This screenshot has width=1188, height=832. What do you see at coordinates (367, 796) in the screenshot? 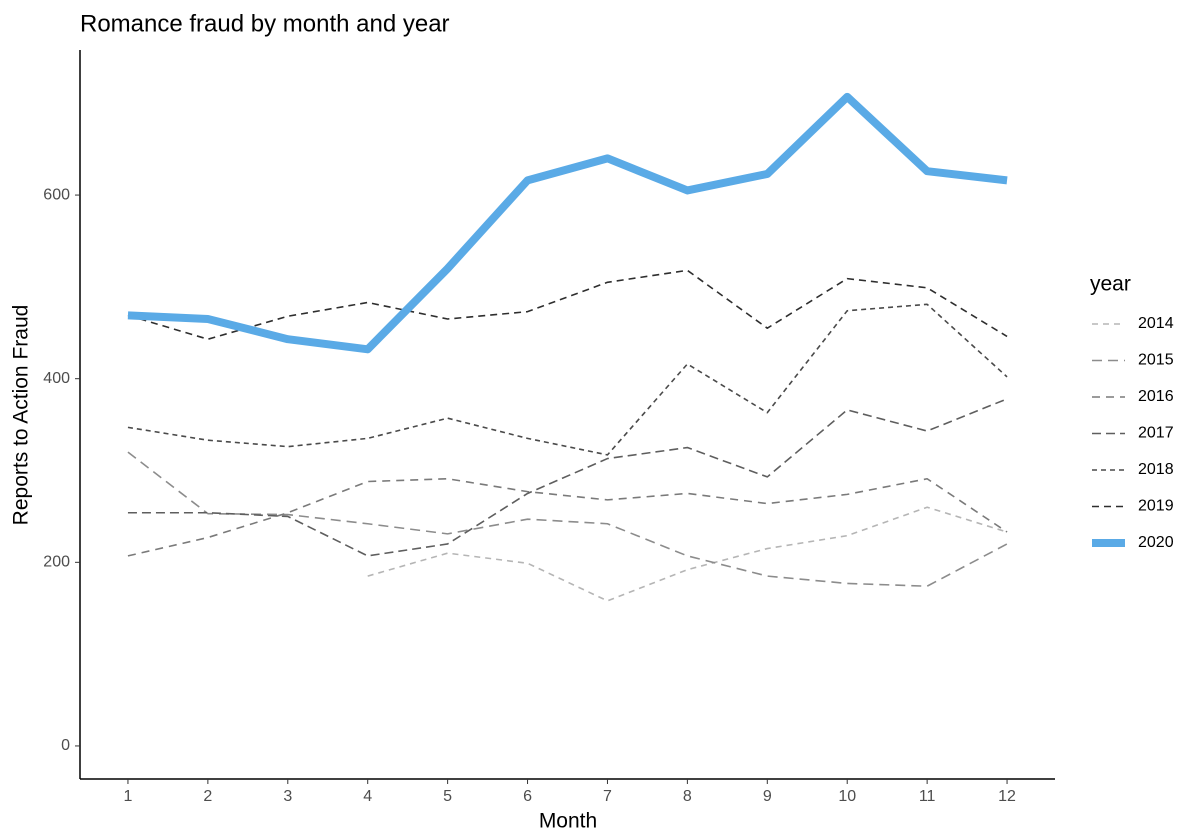
I see `x-tick-label: 4` at bounding box center [367, 796].